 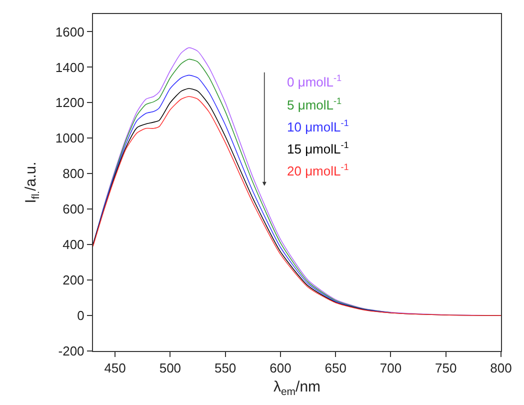 I want to click on x-tick-label: 600, so click(x=281, y=368).